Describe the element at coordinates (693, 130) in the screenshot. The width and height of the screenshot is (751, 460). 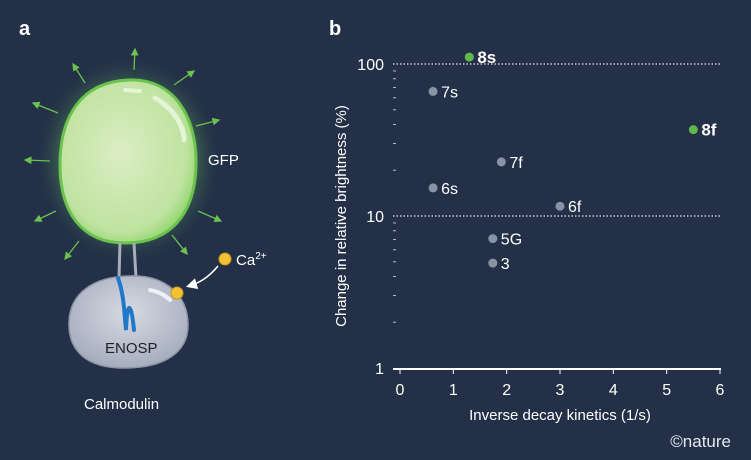
I see `data-point-8f` at that location.